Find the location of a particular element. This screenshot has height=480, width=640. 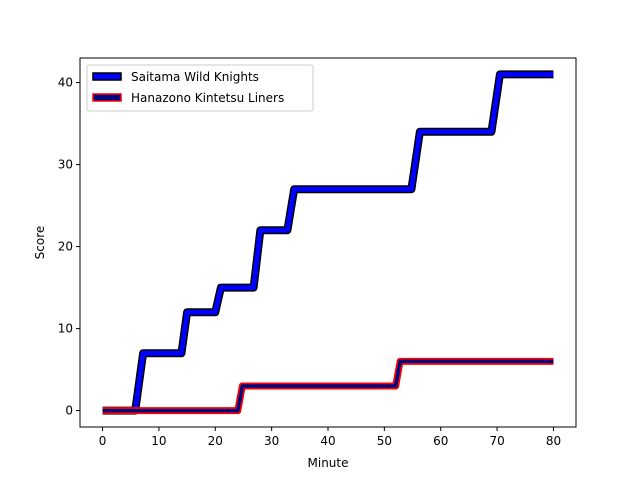

x-tick-label: 60 is located at coordinates (440, 441).